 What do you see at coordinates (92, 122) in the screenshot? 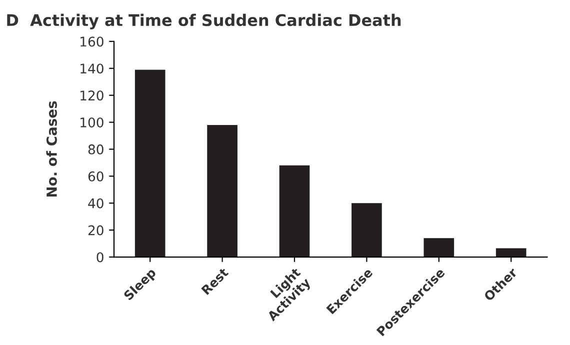
I see `y-tick-label: 100` at bounding box center [92, 122].